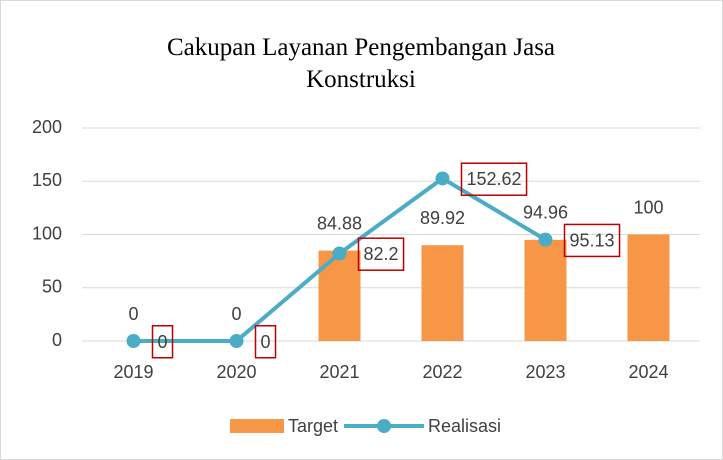 Image resolution: width=723 pixels, height=460 pixels. What do you see at coordinates (442, 372) in the screenshot?
I see `x-tick-label: 2022` at bounding box center [442, 372].